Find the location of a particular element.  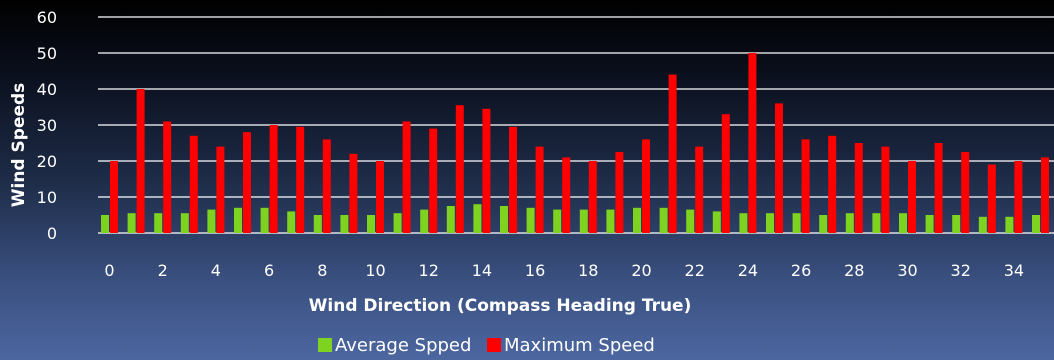

x-tick-label-16: 16 is located at coordinates (535, 270).